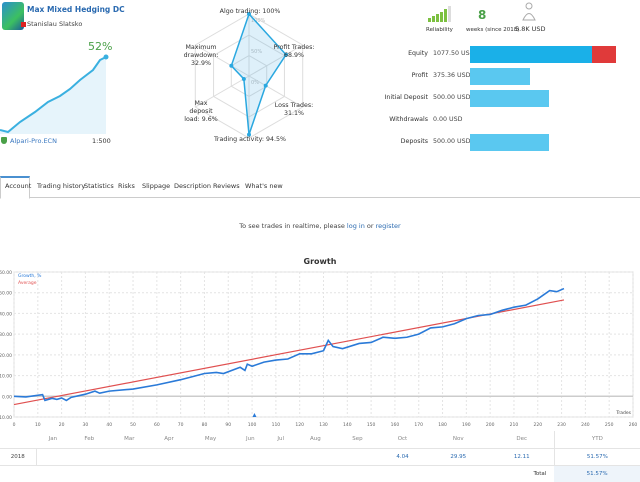 The width and height of the screenshot is (640, 482). I want to click on reliability-label: Reliability, so click(439, 30).